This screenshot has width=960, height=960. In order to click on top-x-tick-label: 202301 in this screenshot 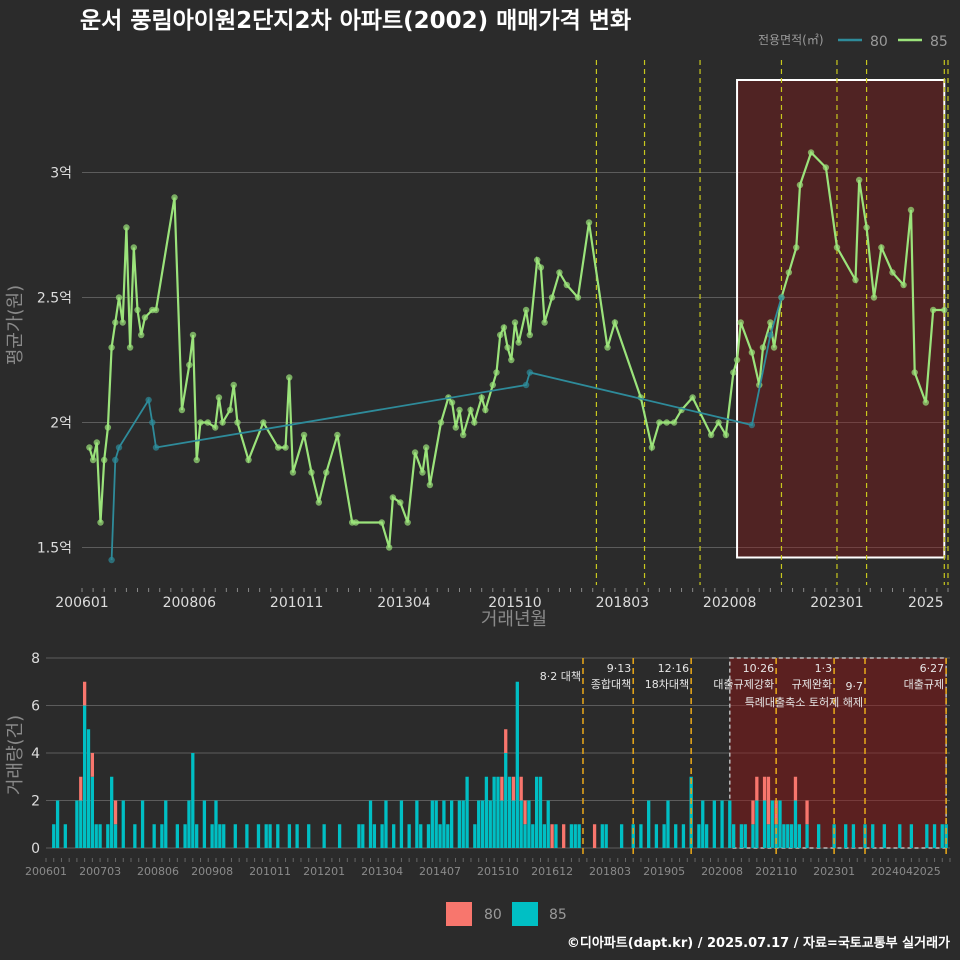, I will do `click(836, 603)`.